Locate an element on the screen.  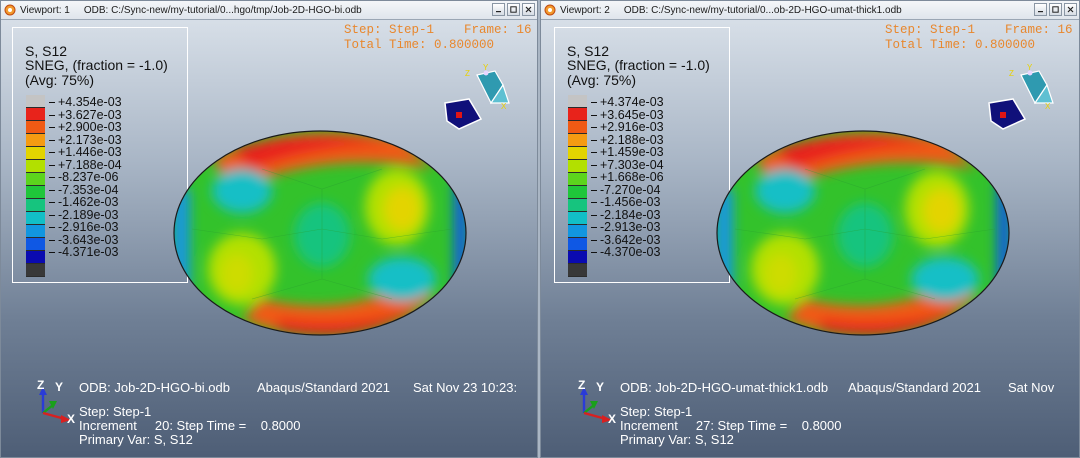
legend-value: +7.303e-04 is located at coordinates (627, 165).